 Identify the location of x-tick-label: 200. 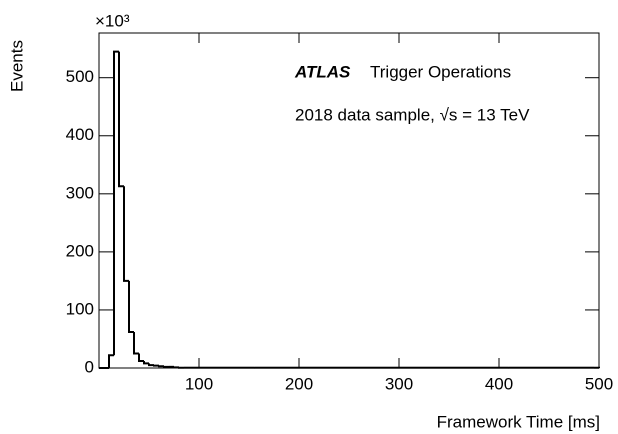
(299, 383).